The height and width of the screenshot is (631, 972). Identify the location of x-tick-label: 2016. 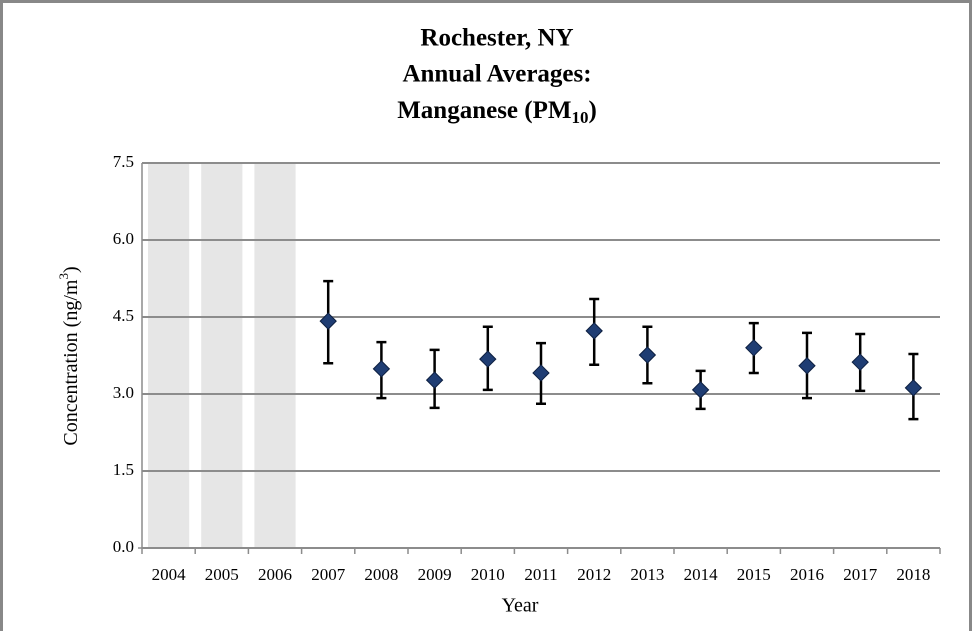
(807, 574).